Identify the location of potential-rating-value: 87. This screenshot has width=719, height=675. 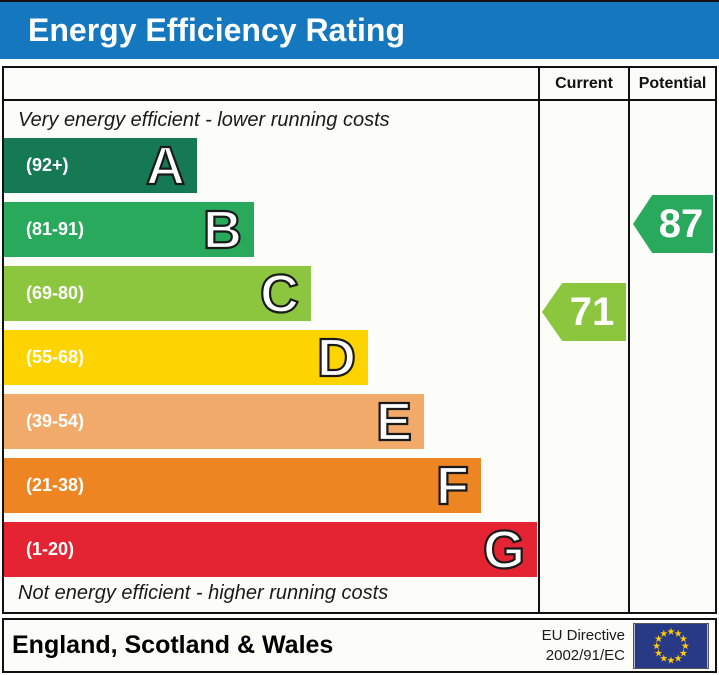
(681, 223).